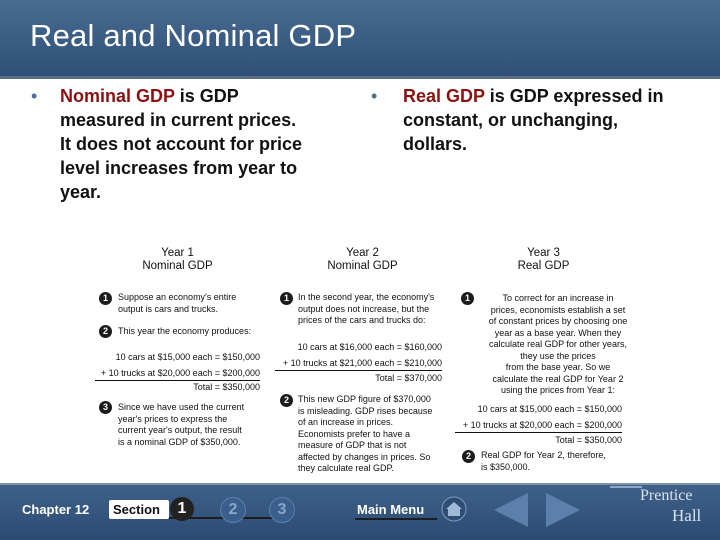  I want to click on col1-step3-line: current year's output, the result, so click(180, 430).